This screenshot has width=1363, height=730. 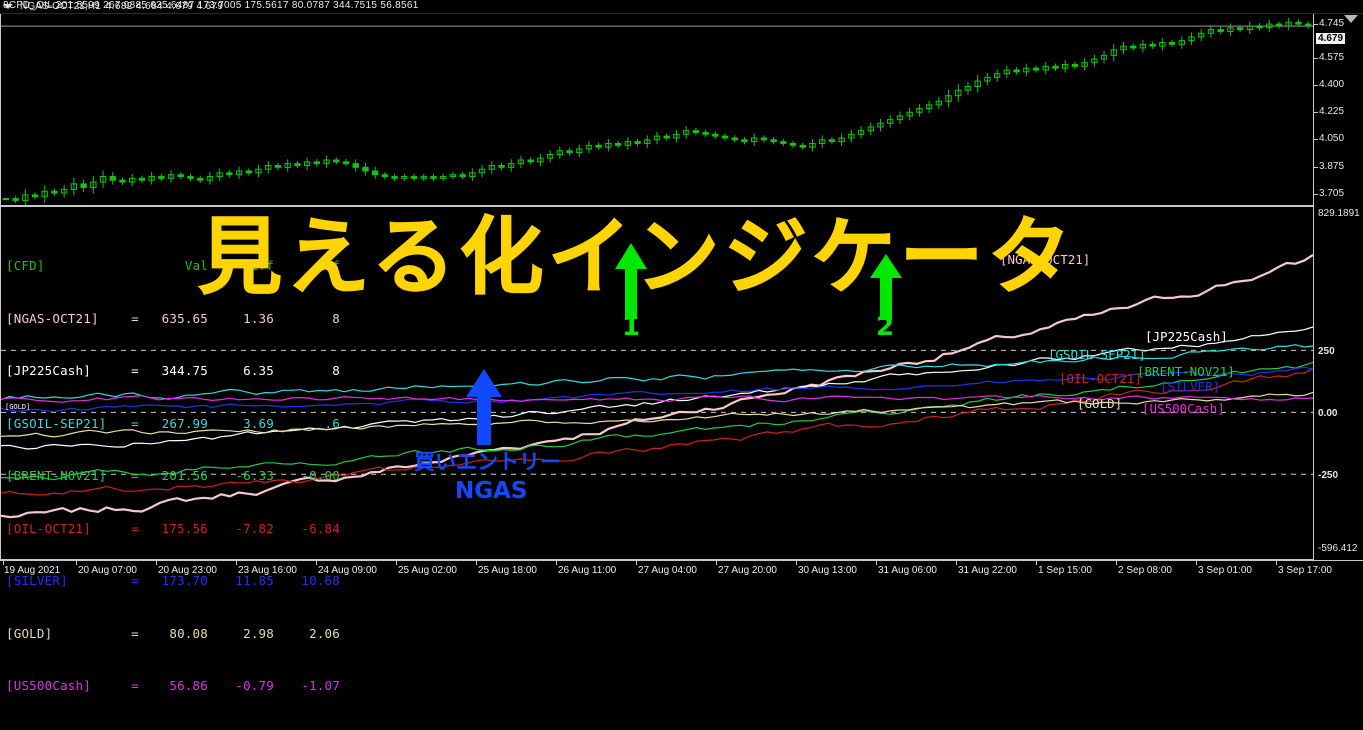 I want to click on table-row: [GSOIL-SEP21] = 267.99 3.69.6, so click(x=173, y=423).